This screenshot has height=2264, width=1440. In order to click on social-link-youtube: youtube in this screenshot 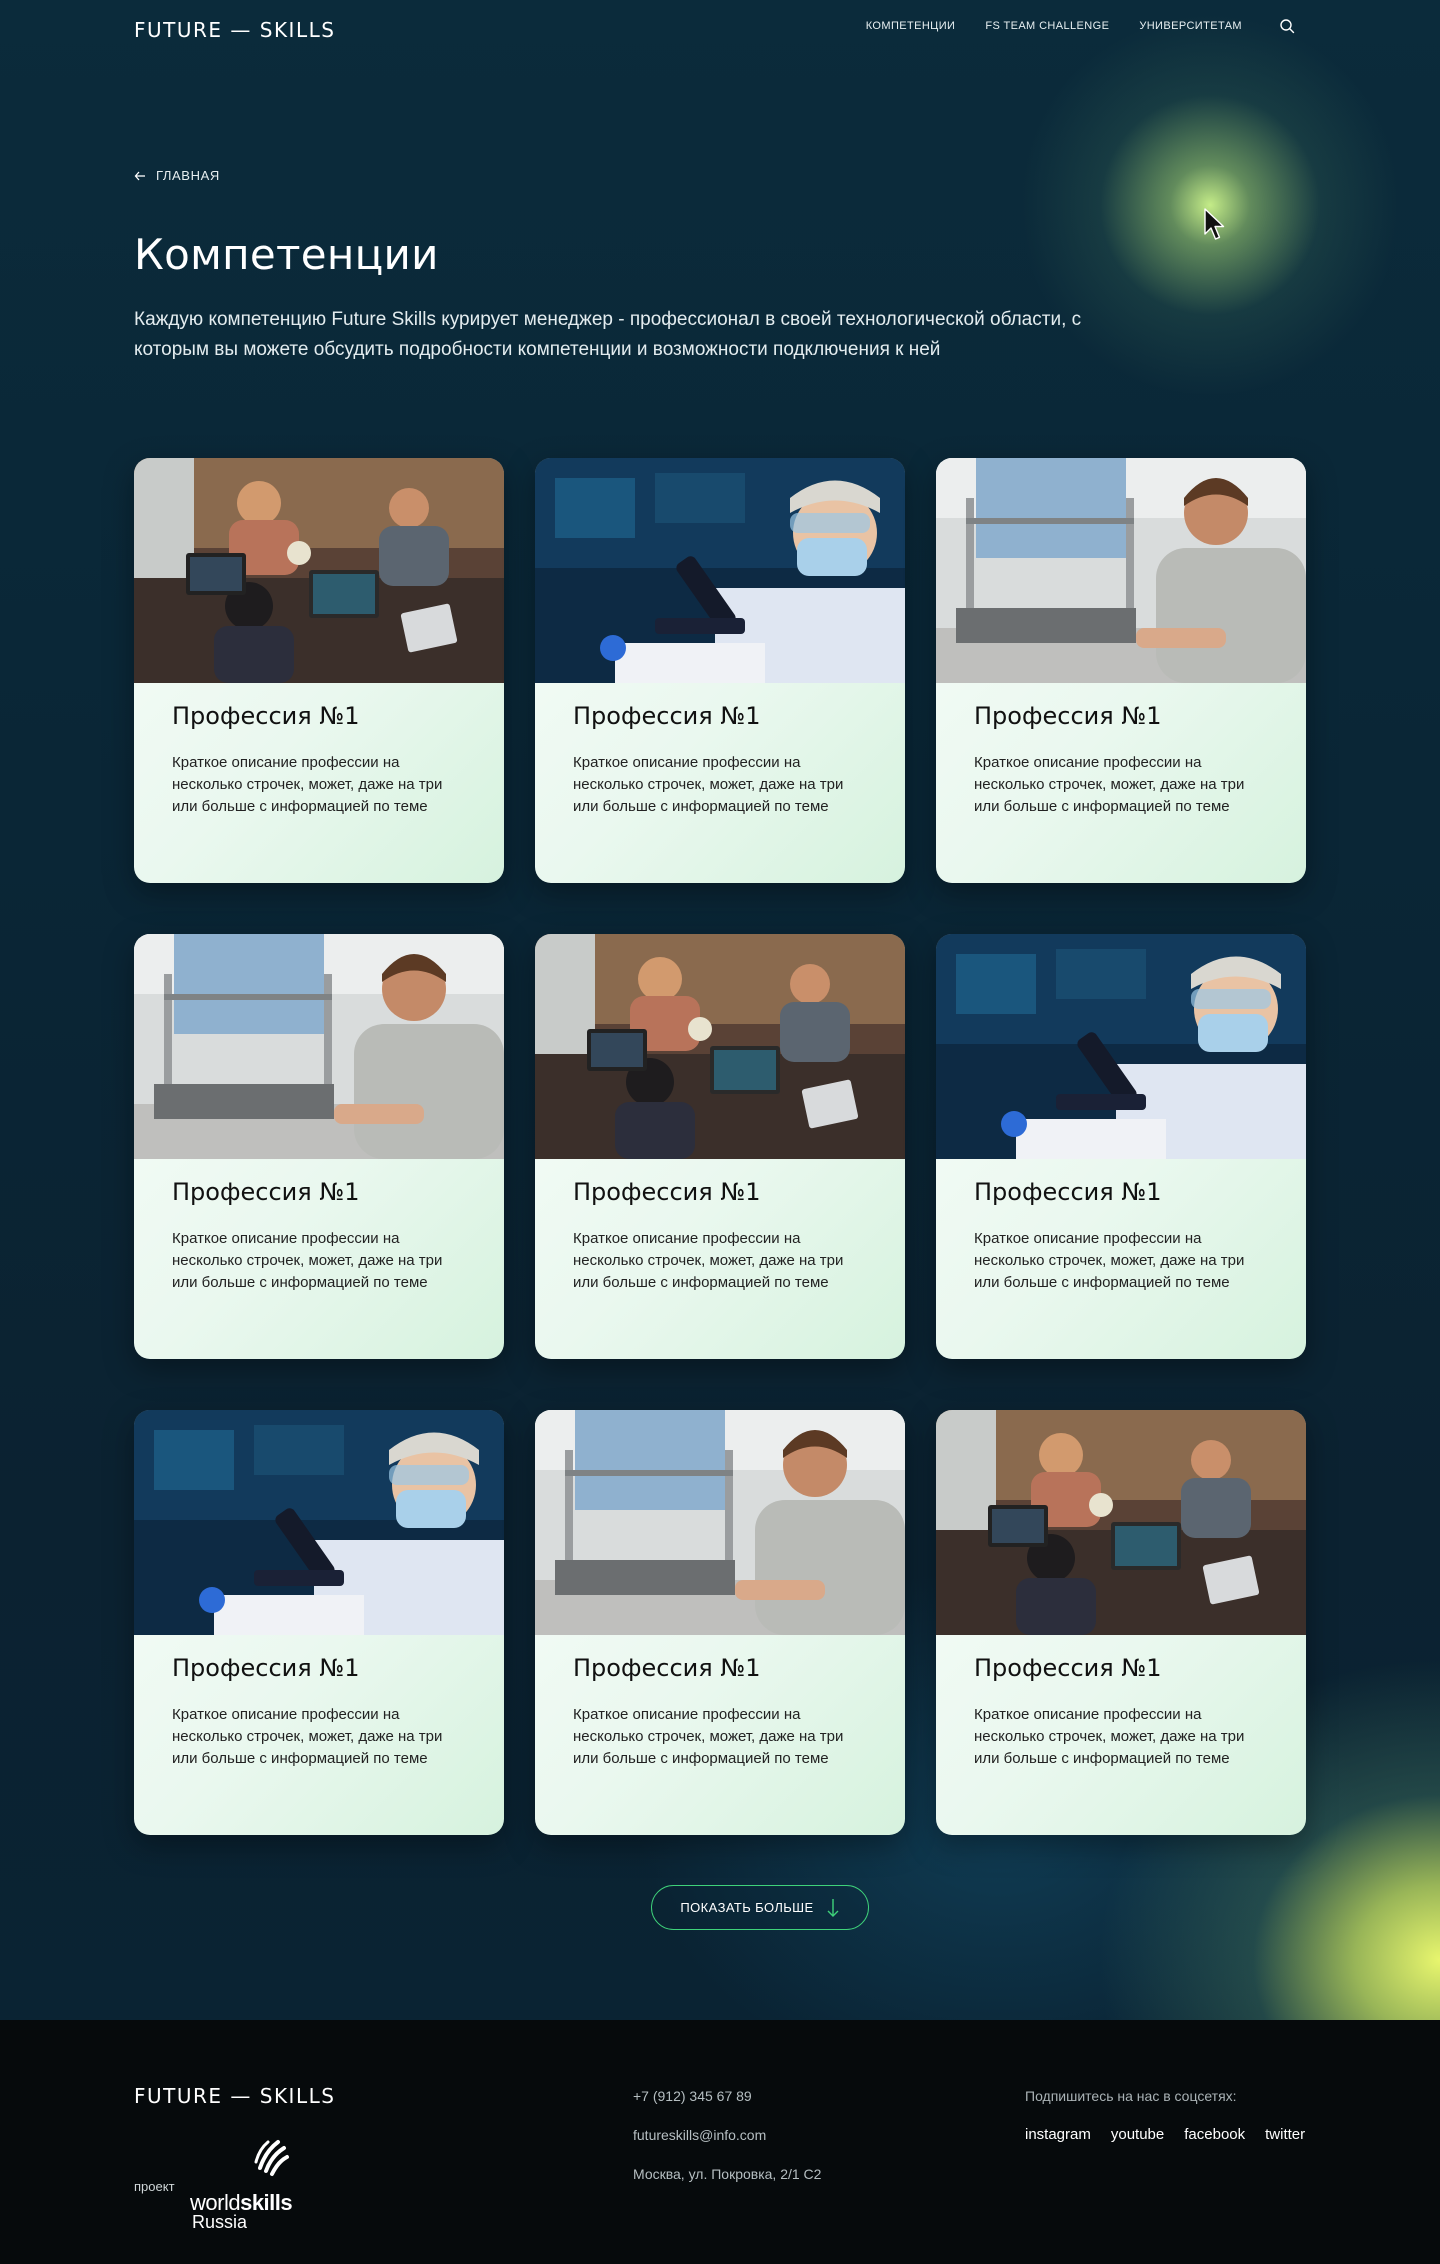, I will do `click(1137, 2134)`.